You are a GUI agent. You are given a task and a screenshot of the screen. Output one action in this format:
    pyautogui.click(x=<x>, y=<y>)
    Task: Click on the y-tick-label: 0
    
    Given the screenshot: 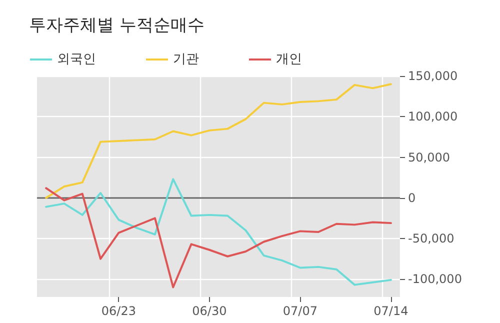 What is the action you would take?
    pyautogui.click(x=412, y=197)
    